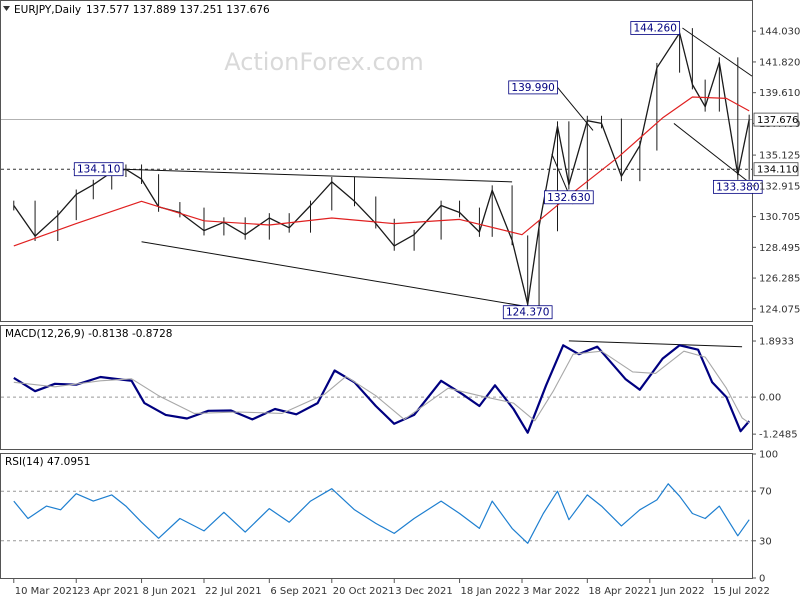 The width and height of the screenshot is (800, 604). What do you see at coordinates (170, 591) in the screenshot?
I see `xtick-label: 8 Jun 2021` at bounding box center [170, 591].